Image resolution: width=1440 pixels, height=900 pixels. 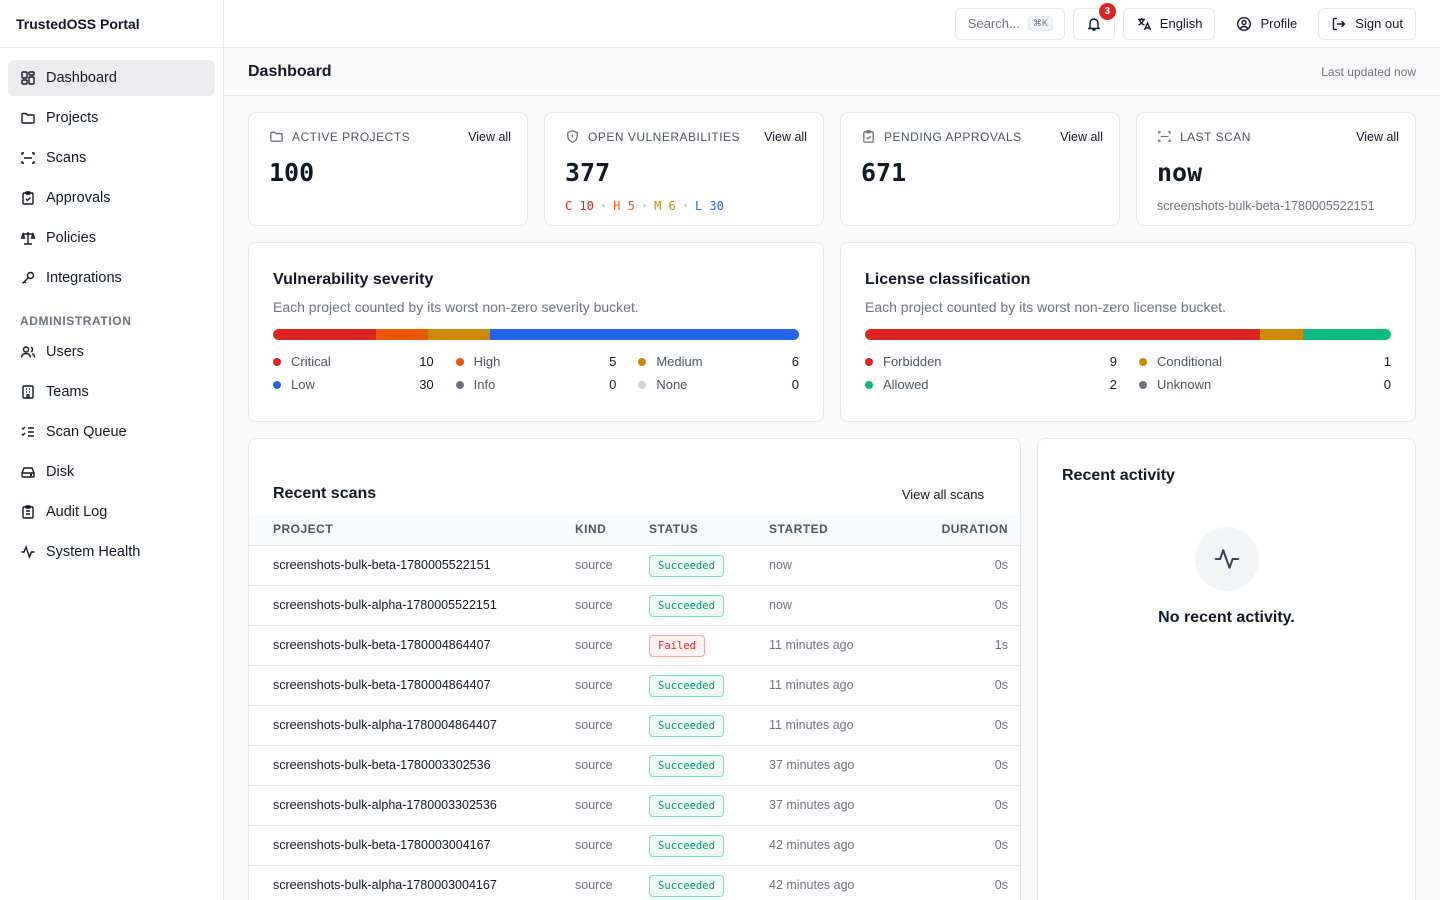 I want to click on card-title: Recent activity, so click(x=1118, y=475).